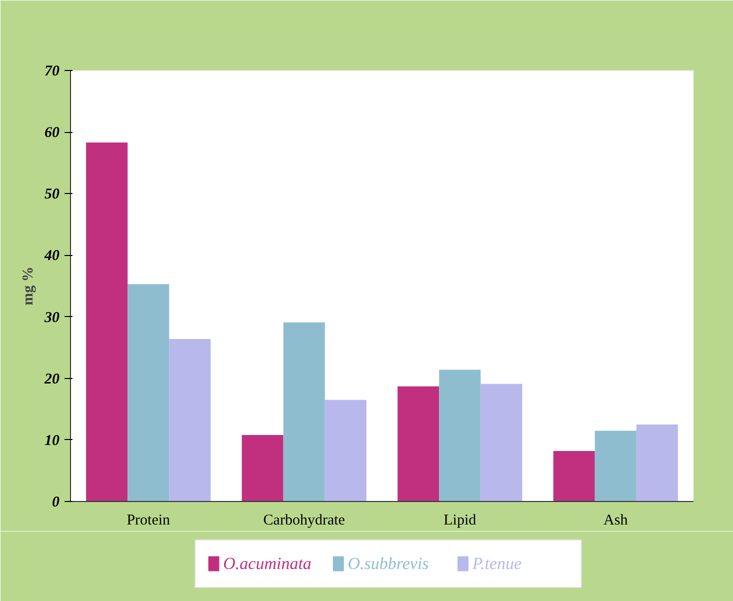  I want to click on y-tick-label: 70, so click(52, 72).